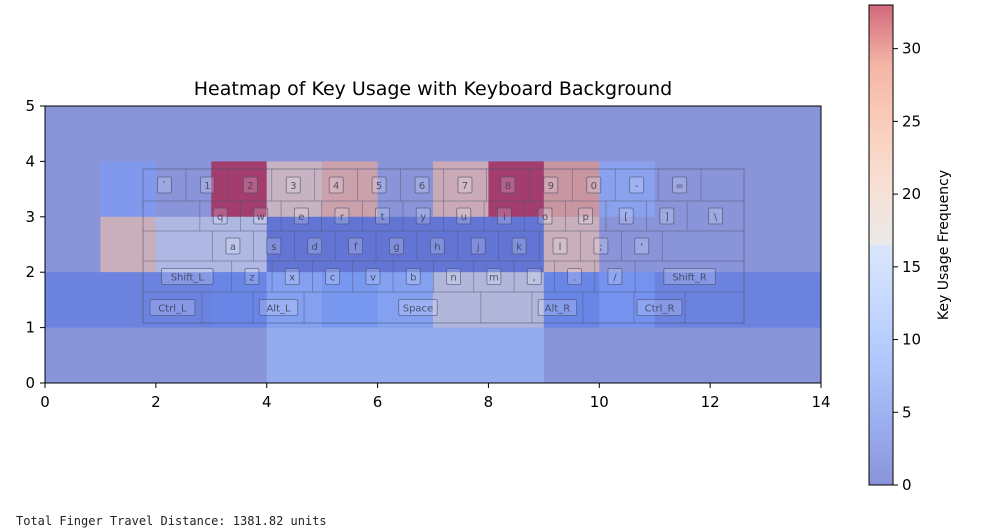 This screenshot has width=983, height=529. I want to click on keyboard-key: b, so click(413, 276).